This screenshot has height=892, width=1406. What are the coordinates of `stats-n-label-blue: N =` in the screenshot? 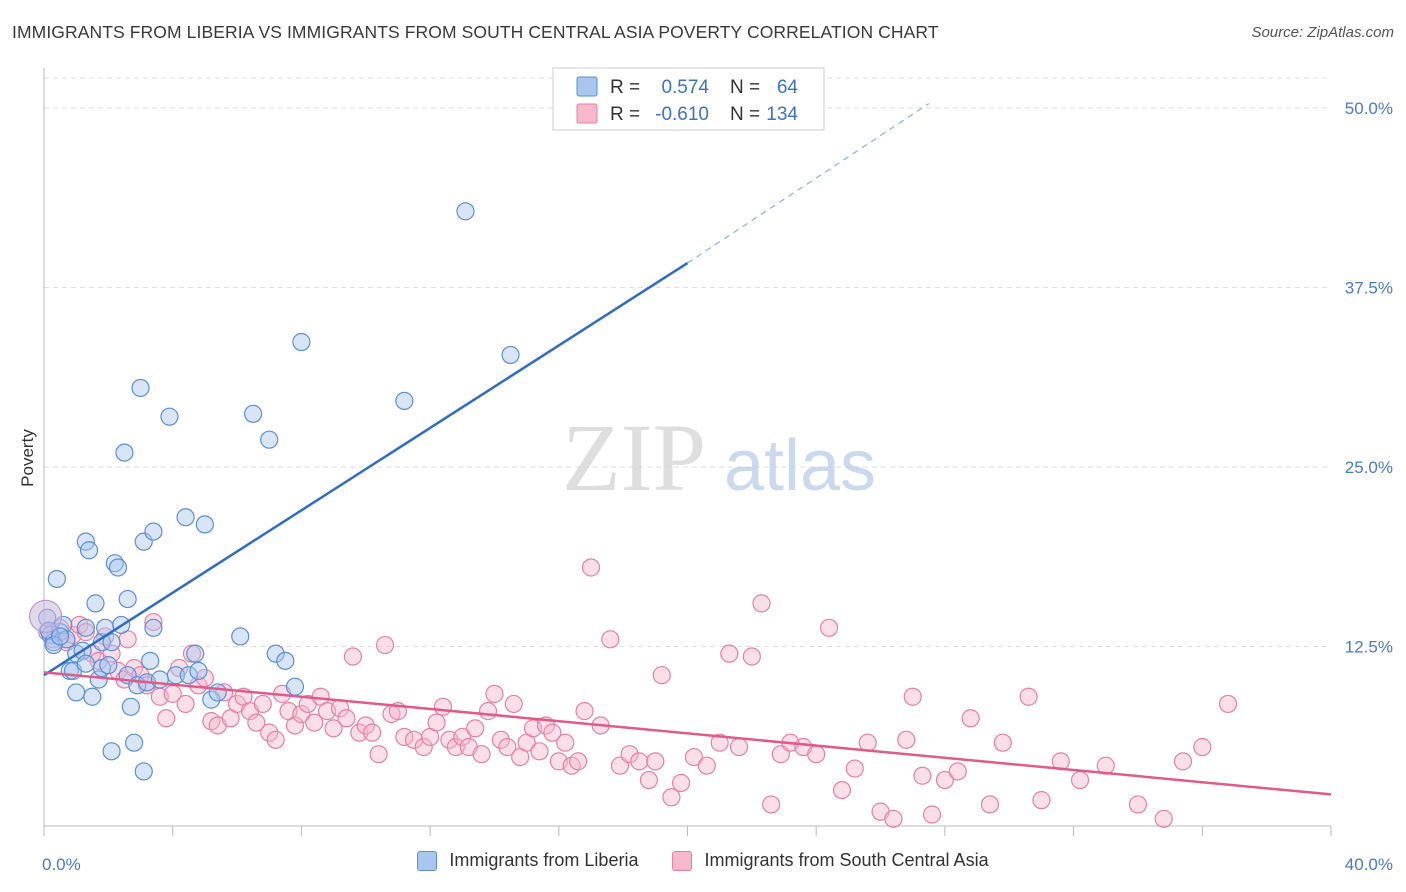 It's located at (745, 87).